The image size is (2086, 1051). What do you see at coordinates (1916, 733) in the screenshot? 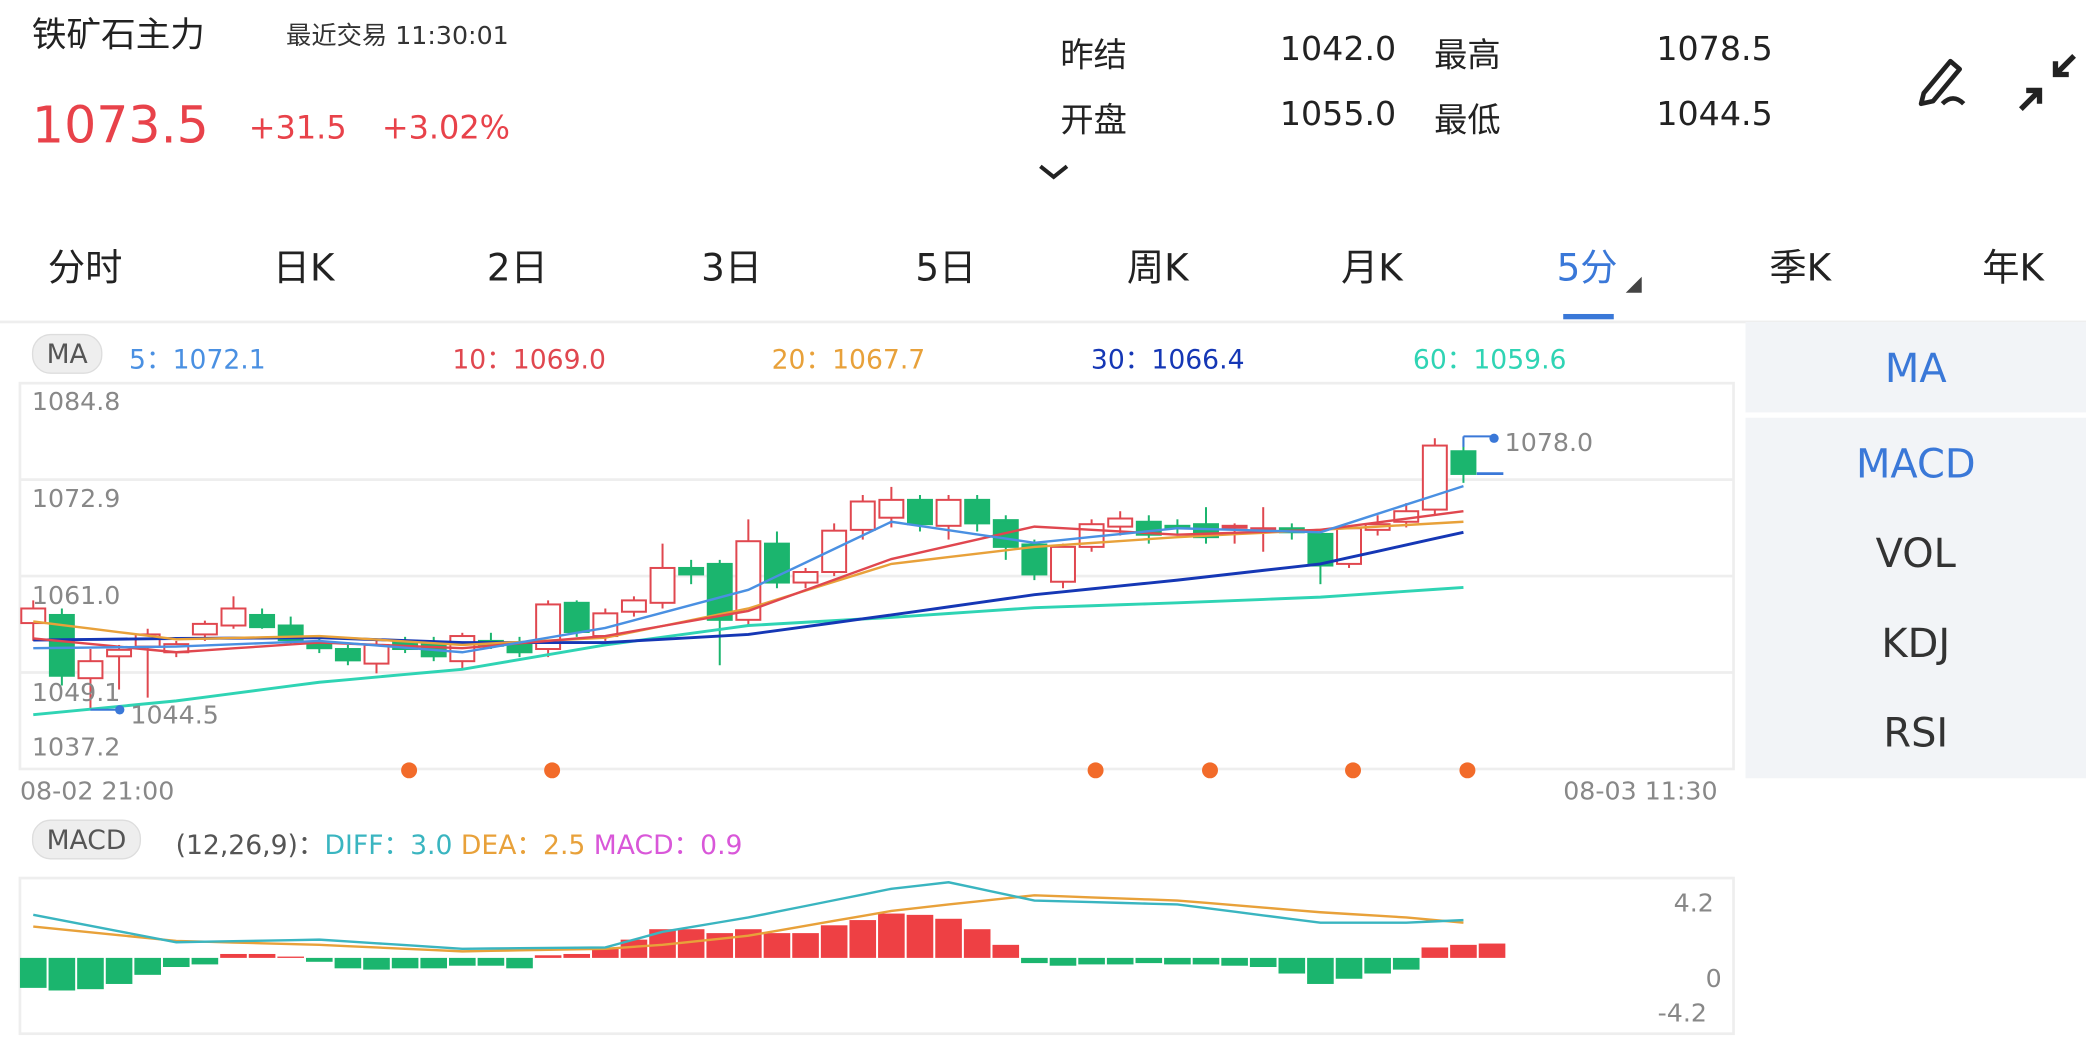
I see `side-item-rsi: RSI` at bounding box center [1916, 733].